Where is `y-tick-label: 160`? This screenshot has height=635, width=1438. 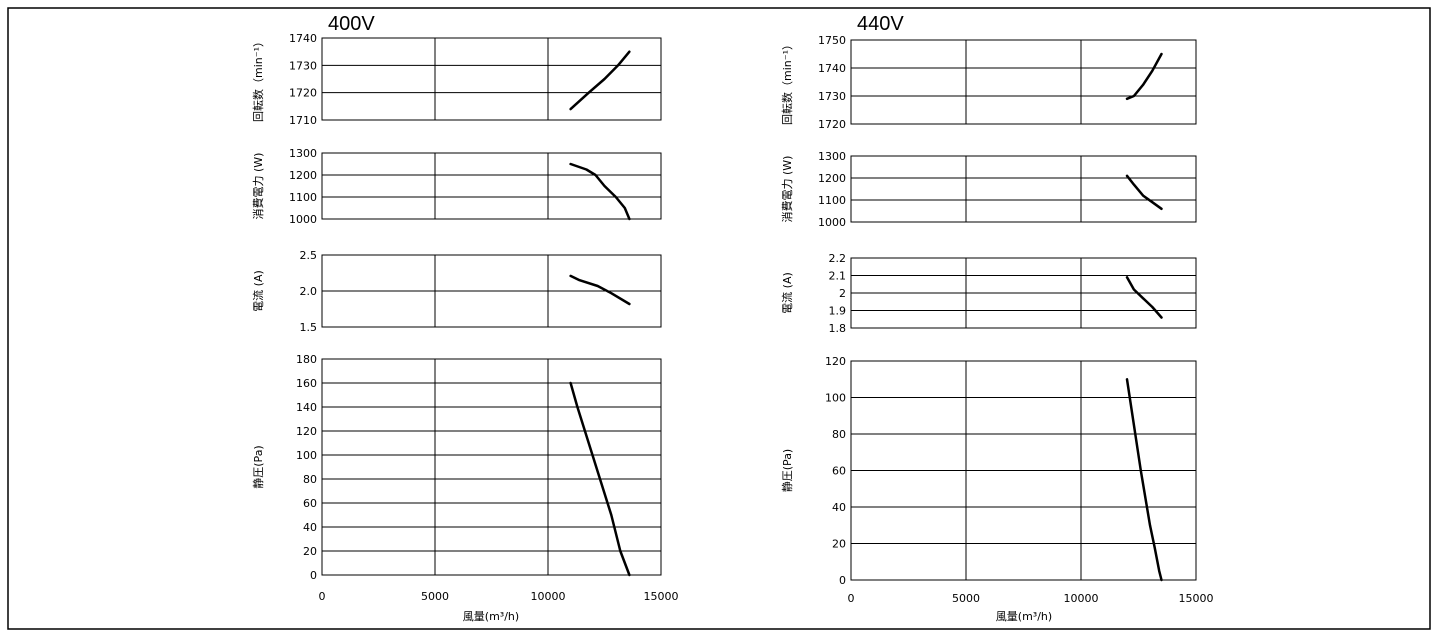
y-tick-label: 160 is located at coordinates (306, 383).